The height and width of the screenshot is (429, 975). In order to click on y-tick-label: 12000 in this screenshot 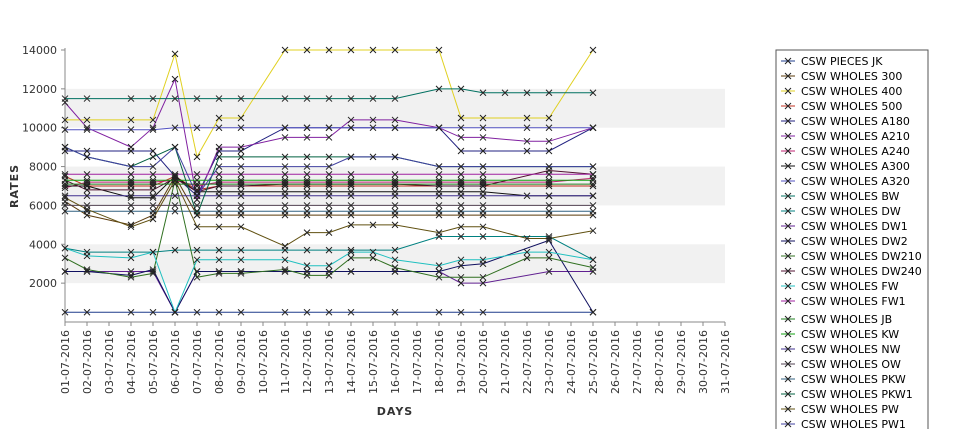, I will do `click(39, 89)`.